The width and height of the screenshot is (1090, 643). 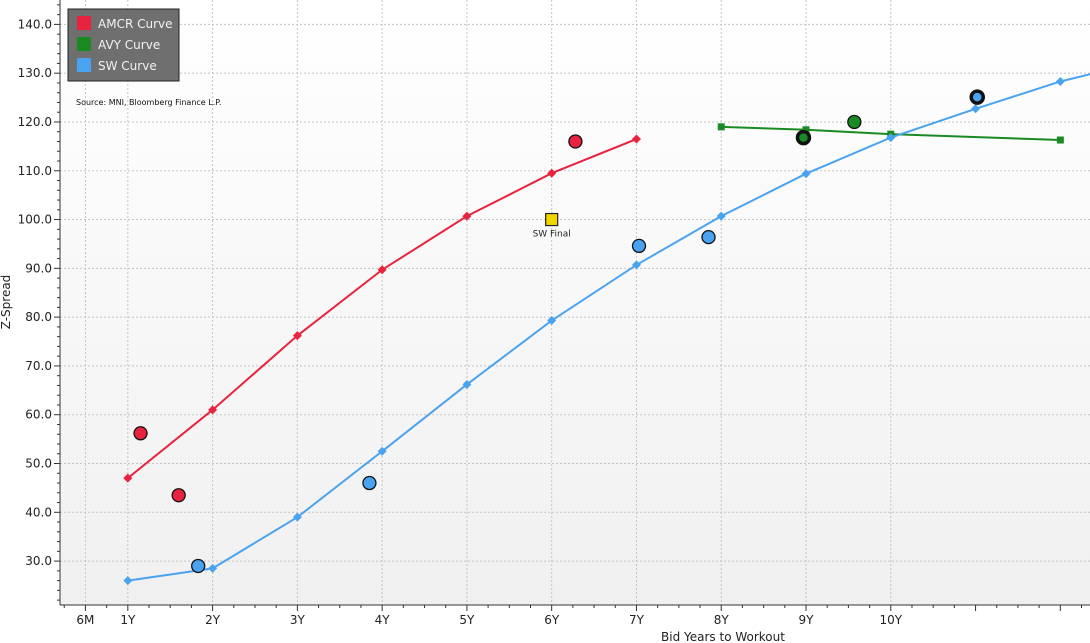 I want to click on x-tick-label: 7Y, so click(x=637, y=620).